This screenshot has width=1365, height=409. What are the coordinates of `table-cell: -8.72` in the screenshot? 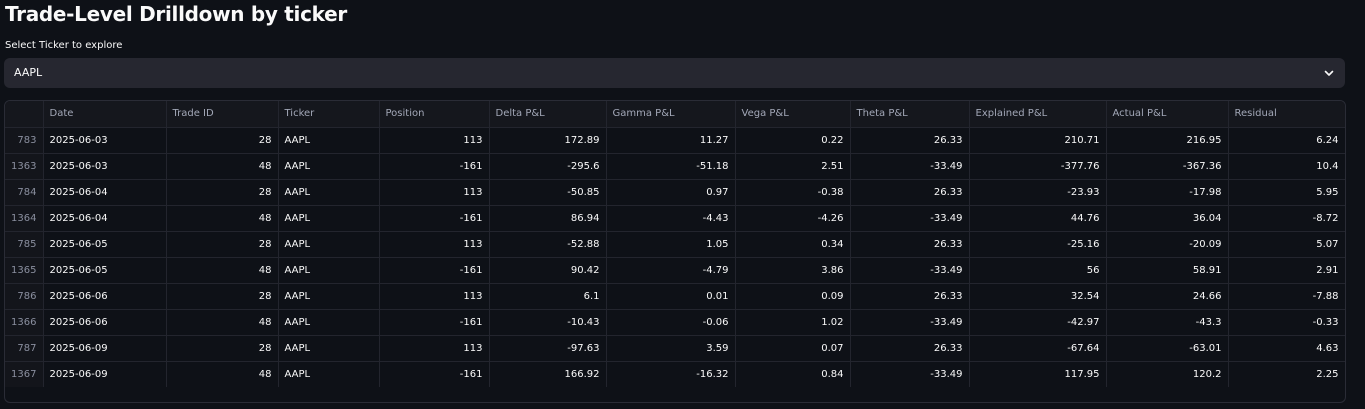 It's located at (1286, 218).